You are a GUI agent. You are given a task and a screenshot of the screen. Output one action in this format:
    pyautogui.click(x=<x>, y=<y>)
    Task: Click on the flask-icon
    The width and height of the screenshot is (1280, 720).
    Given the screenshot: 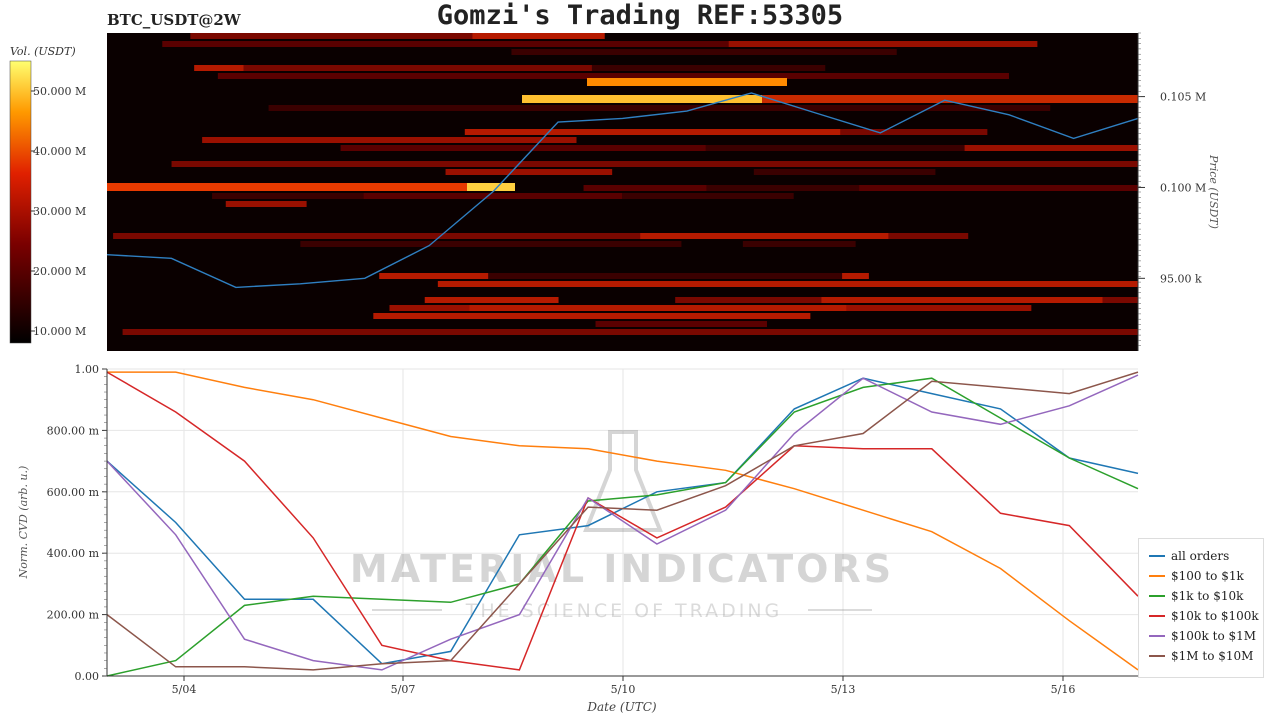 What is the action you would take?
    pyautogui.click(x=623, y=481)
    